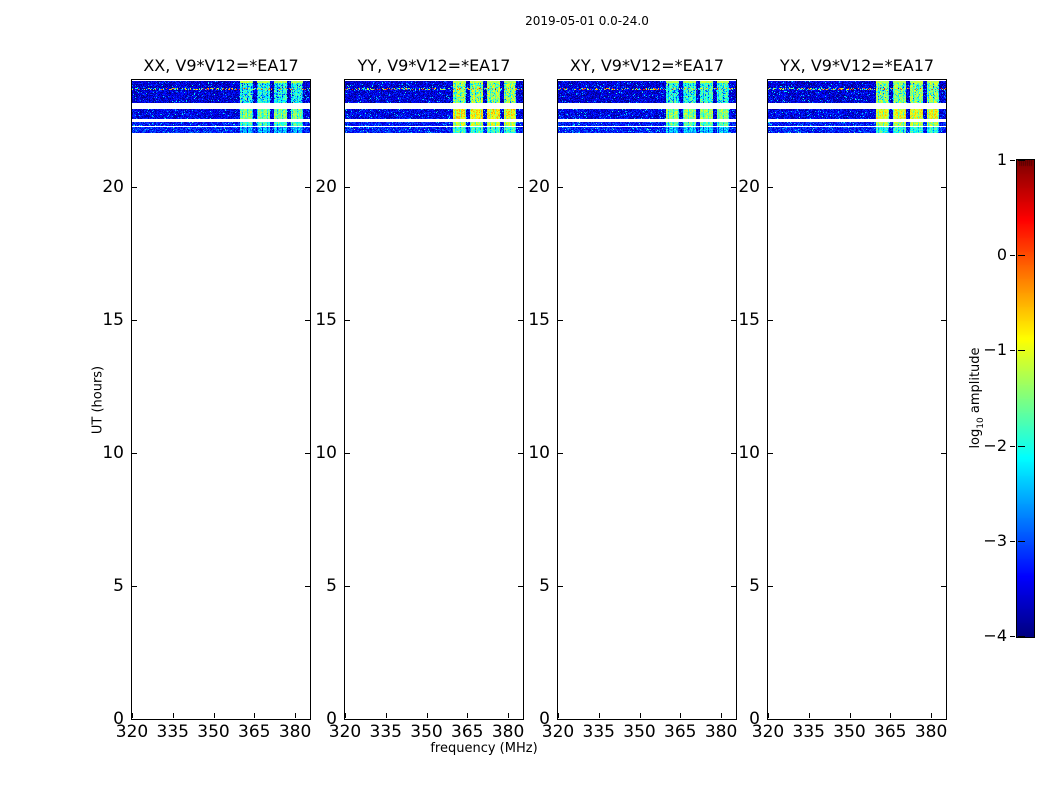 This screenshot has width=1050, height=800. Describe the element at coordinates (995, 350) in the screenshot. I see `colorbar-tick-label: −1` at that location.